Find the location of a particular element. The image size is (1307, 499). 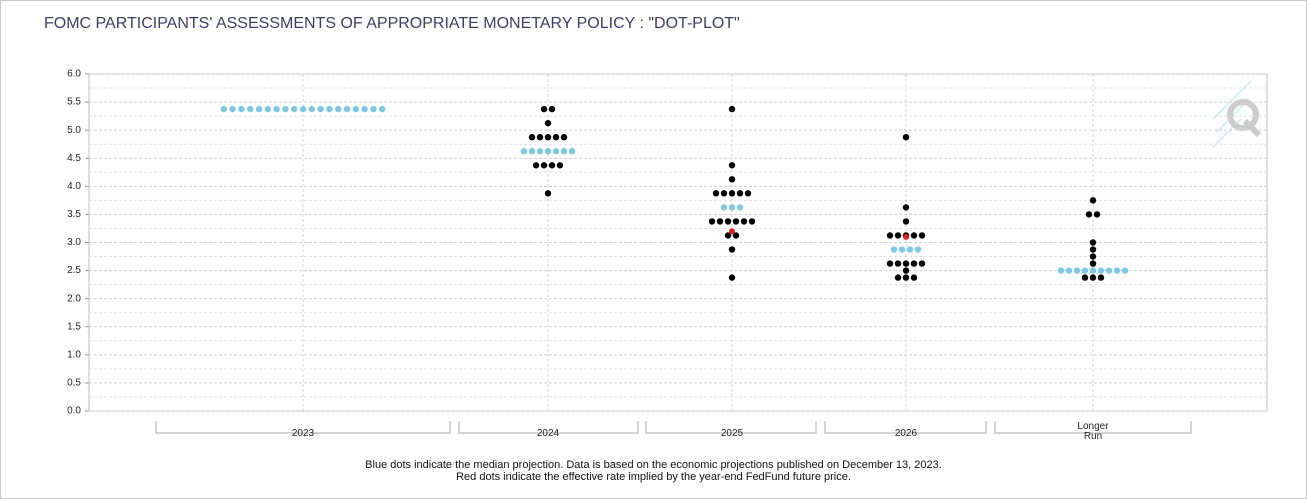

y-tick-label: 6.0 is located at coordinates (74, 74).